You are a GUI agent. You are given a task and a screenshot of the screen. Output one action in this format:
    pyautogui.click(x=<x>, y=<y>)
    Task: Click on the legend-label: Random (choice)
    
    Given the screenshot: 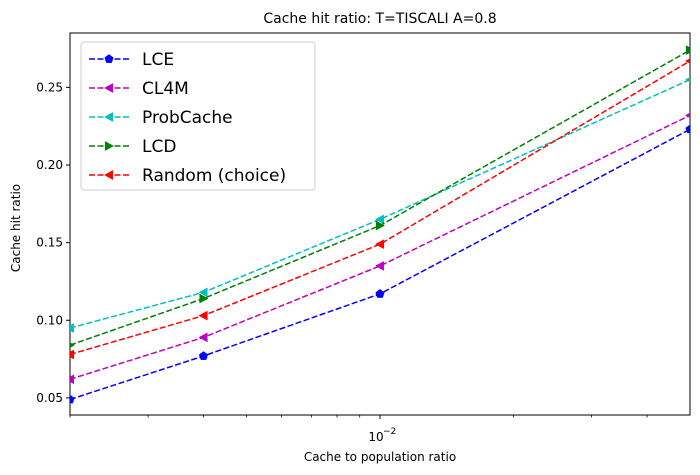 What is the action you would take?
    pyautogui.click(x=214, y=176)
    